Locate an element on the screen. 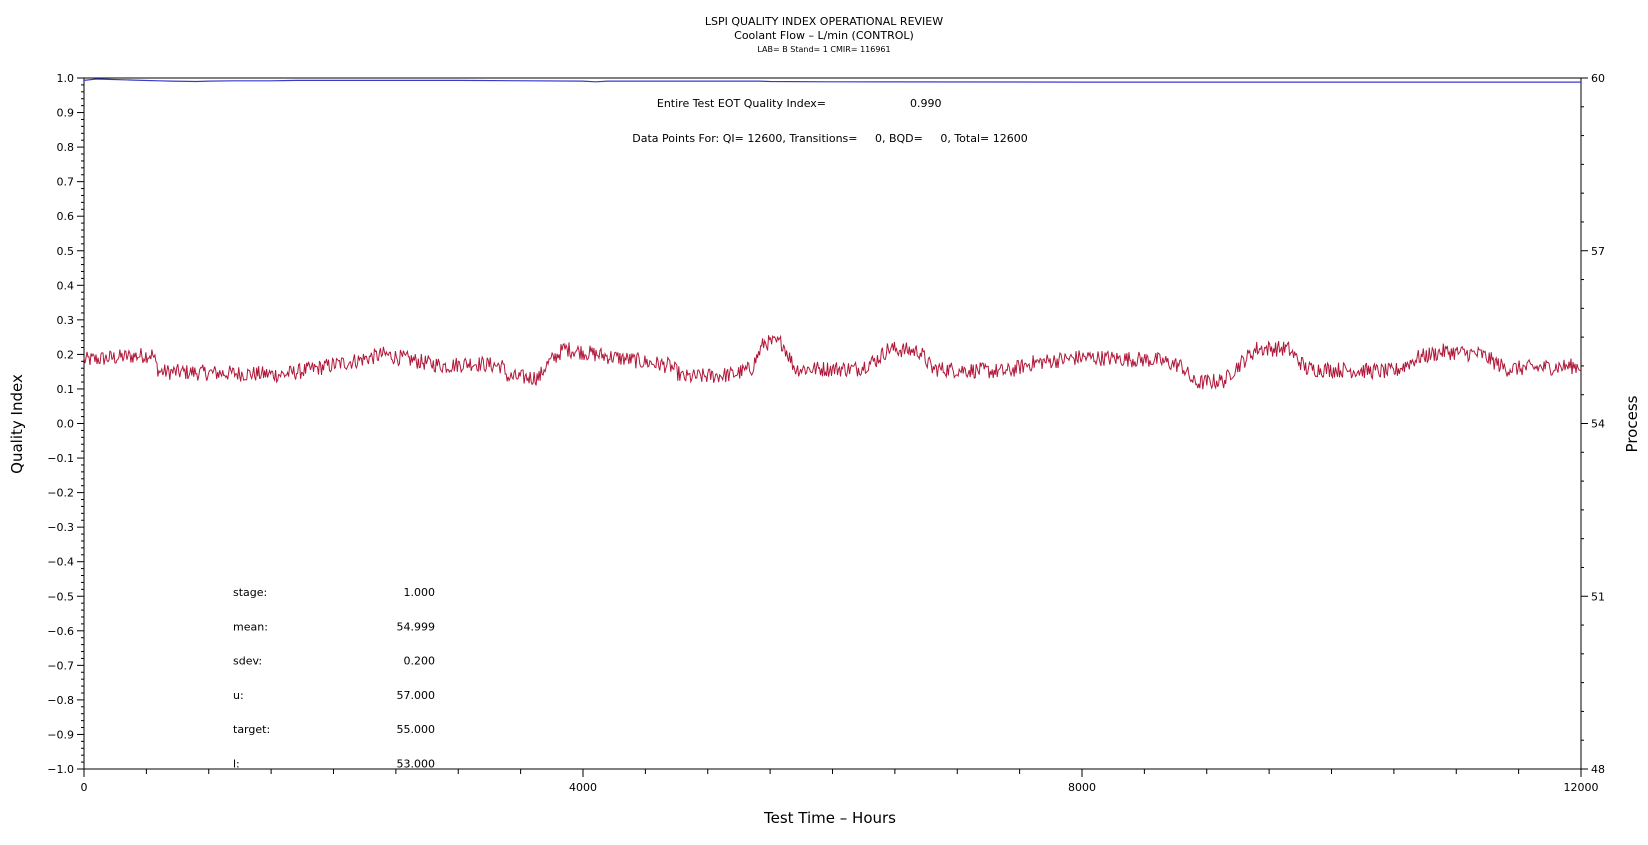 This screenshot has height=845, width=1648. y-left-tick-label: −0.5 is located at coordinates (60, 596).